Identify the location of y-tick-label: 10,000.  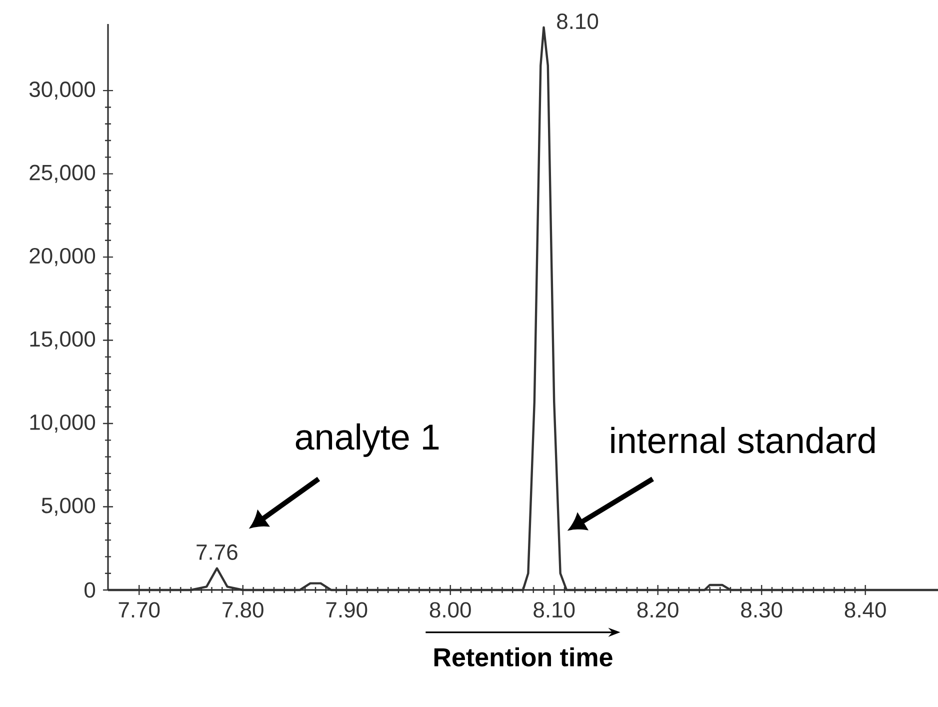
(63, 423).